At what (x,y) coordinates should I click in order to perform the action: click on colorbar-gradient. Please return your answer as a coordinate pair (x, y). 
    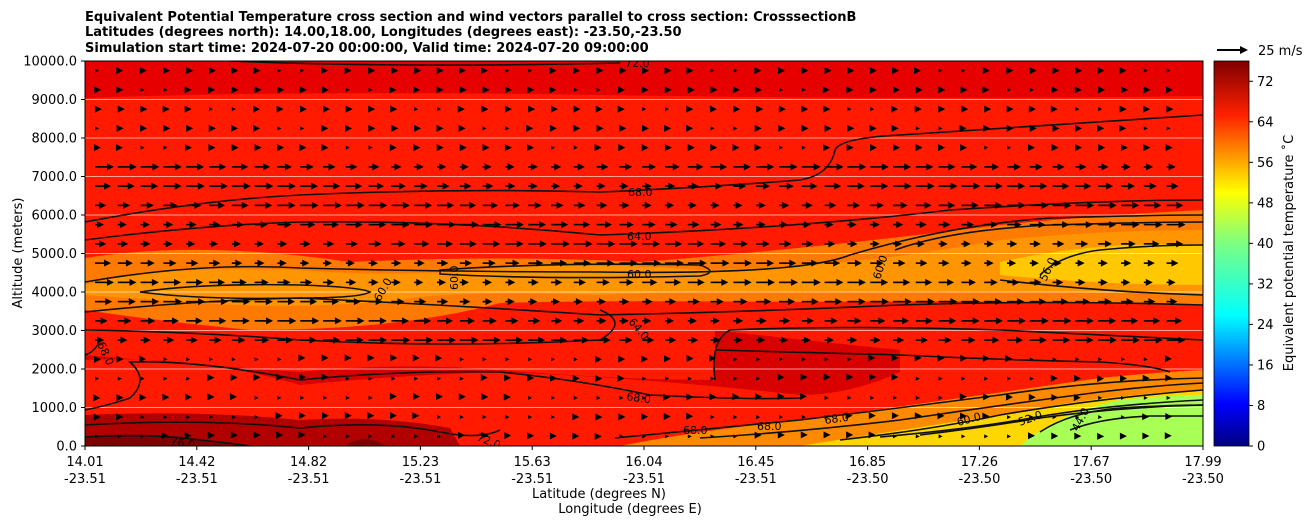
    Looking at the image, I should click on (1231, 253).